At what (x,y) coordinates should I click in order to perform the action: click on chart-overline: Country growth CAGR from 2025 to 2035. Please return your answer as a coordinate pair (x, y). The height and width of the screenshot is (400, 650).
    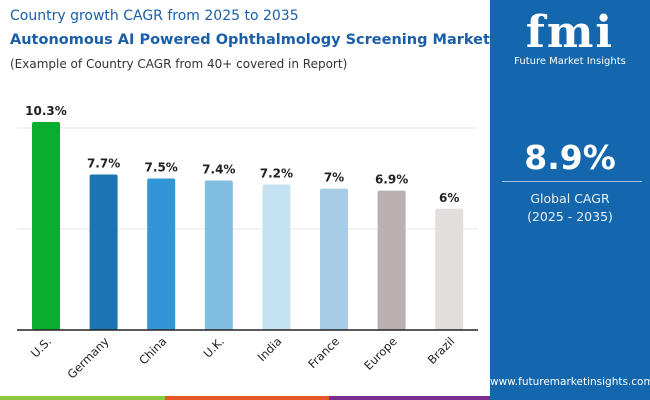
    Looking at the image, I should click on (154, 16).